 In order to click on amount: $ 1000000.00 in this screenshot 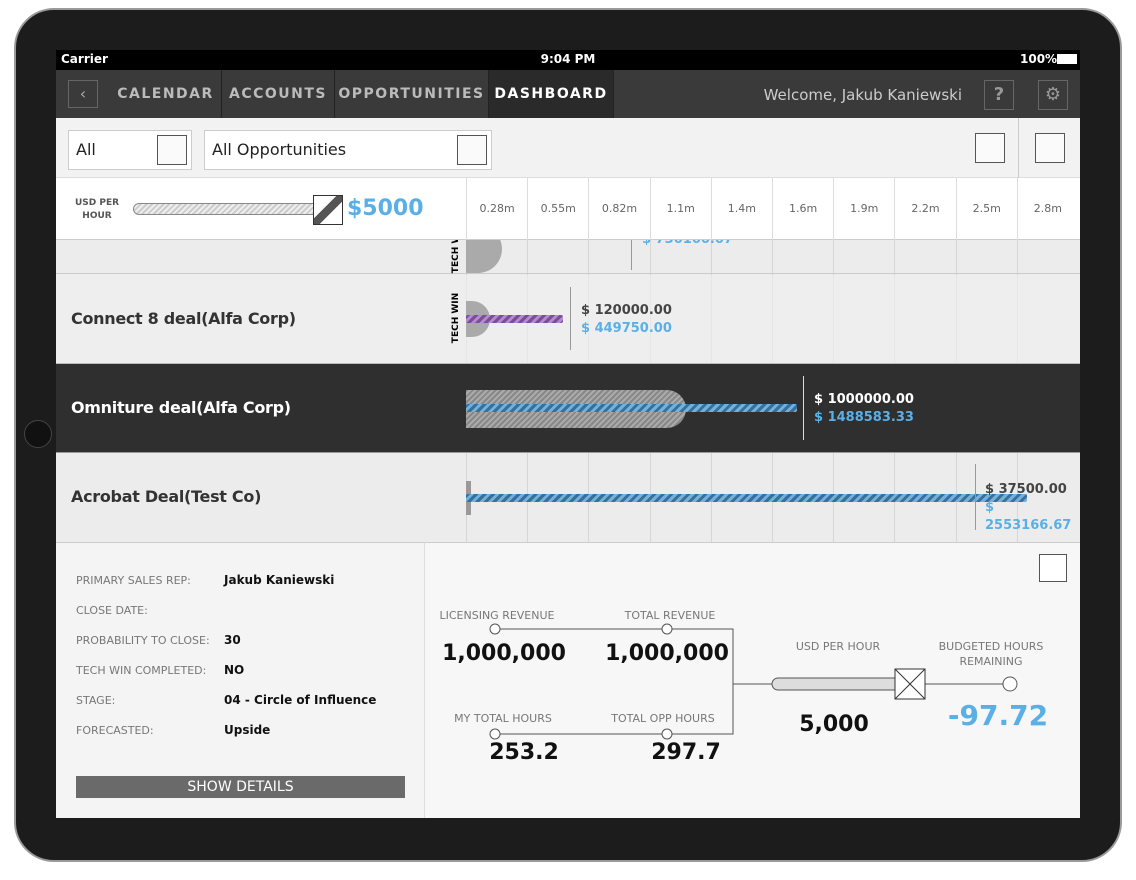, I will do `click(864, 399)`.